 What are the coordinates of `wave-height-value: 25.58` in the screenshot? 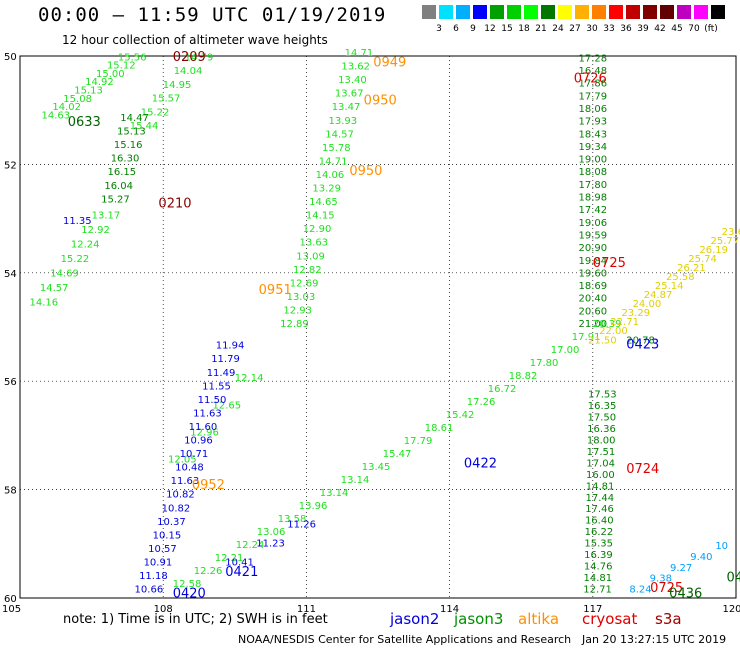 It's located at (680, 277).